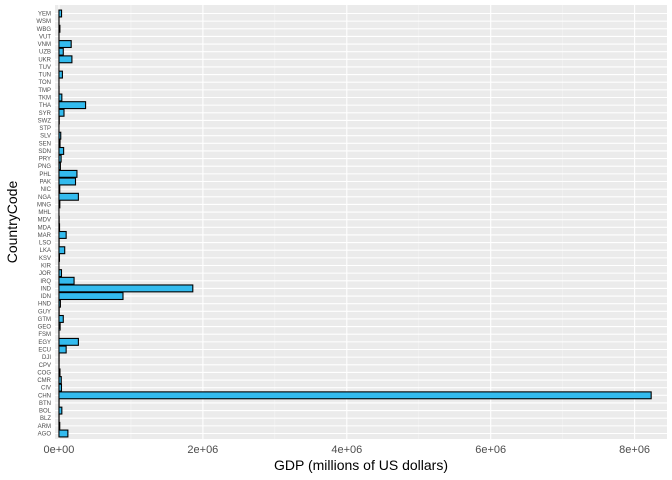 The image size is (672, 480). I want to click on y-tick-label: PRY, so click(45, 160).